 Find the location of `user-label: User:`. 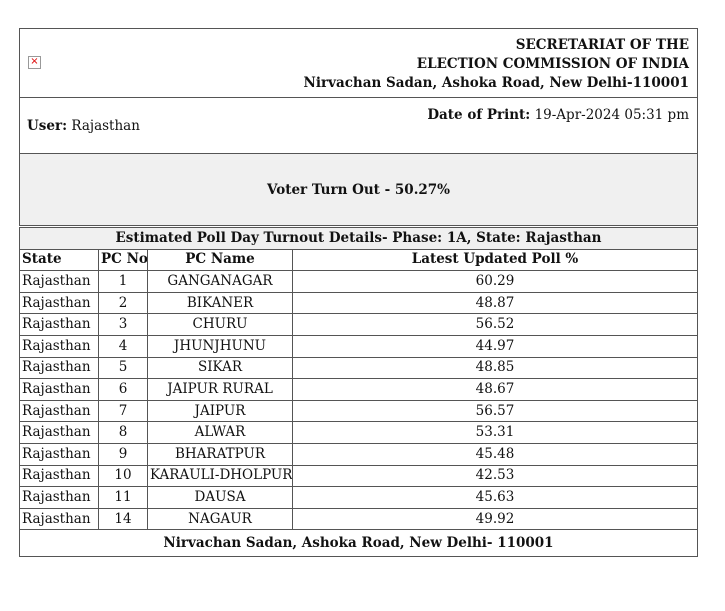

user-label: User: is located at coordinates (47, 126).